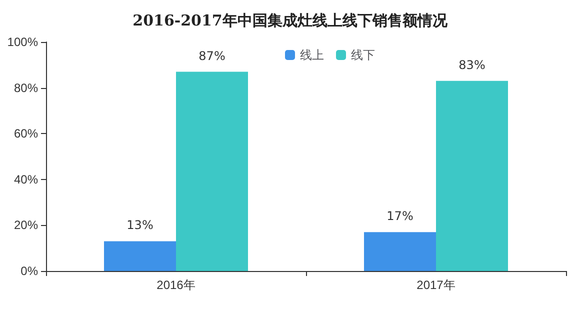 Image resolution: width=580 pixels, height=321 pixels. I want to click on data-label: 83%, so click(472, 65).